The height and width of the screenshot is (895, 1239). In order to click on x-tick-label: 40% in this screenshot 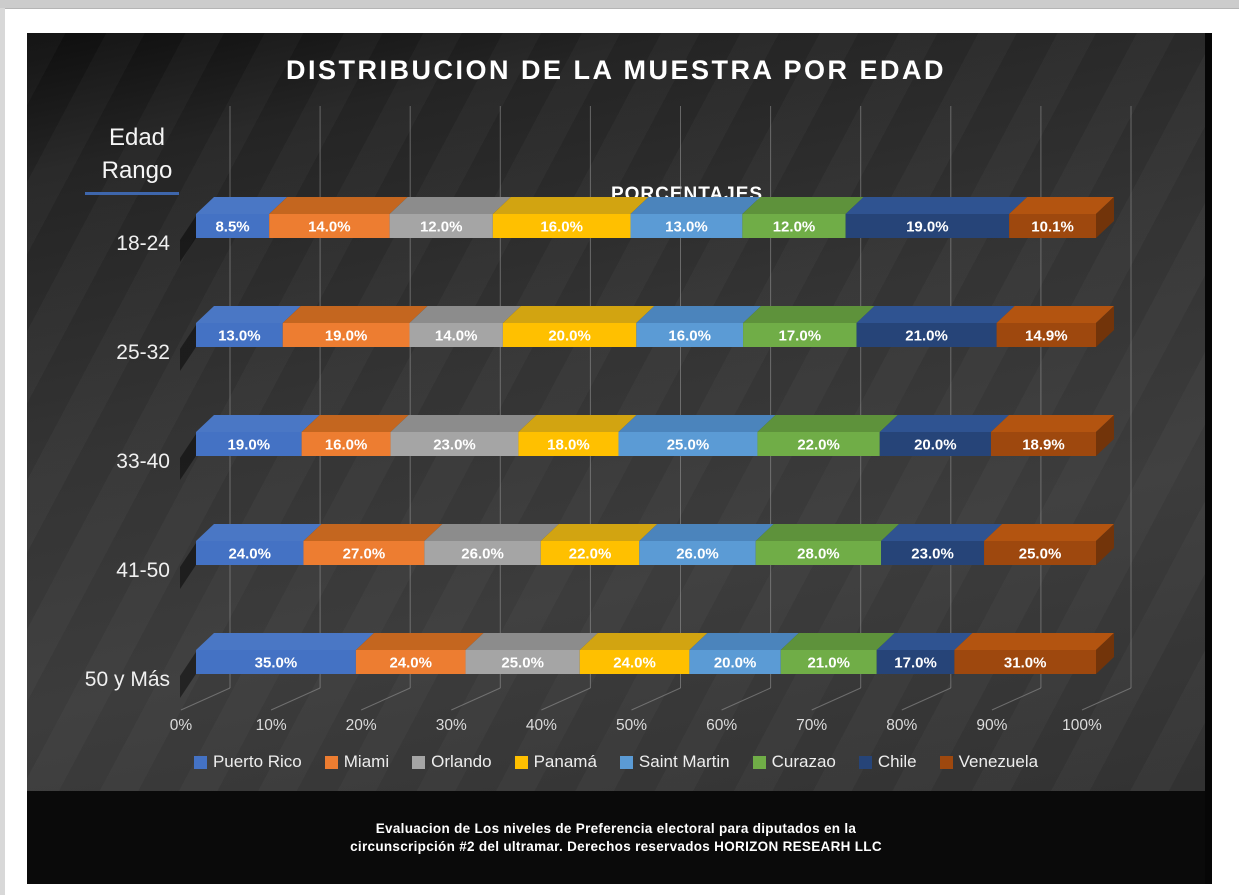, I will do `click(541, 725)`.